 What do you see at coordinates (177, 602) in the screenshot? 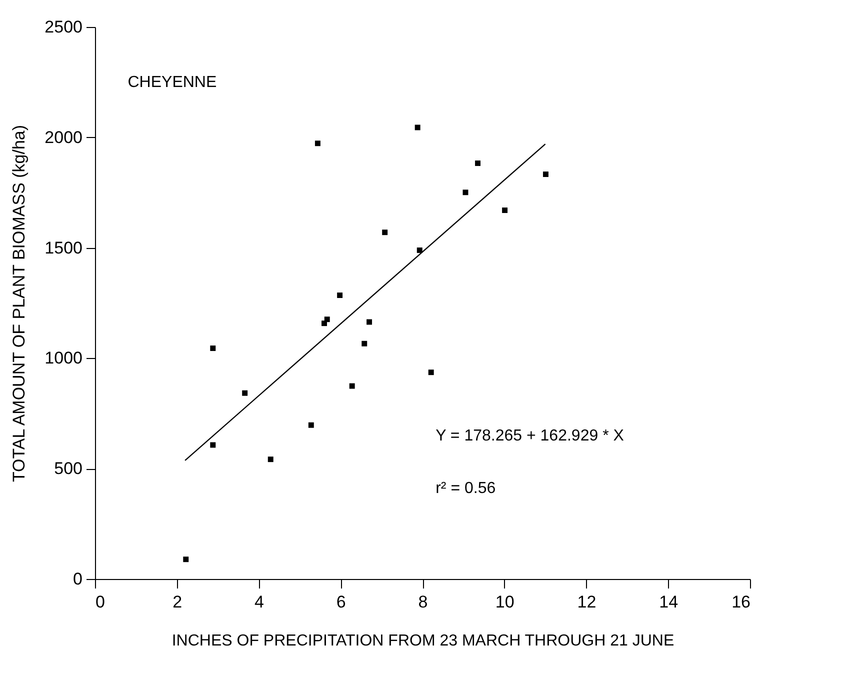
I see `x-tick-label: 2` at bounding box center [177, 602].